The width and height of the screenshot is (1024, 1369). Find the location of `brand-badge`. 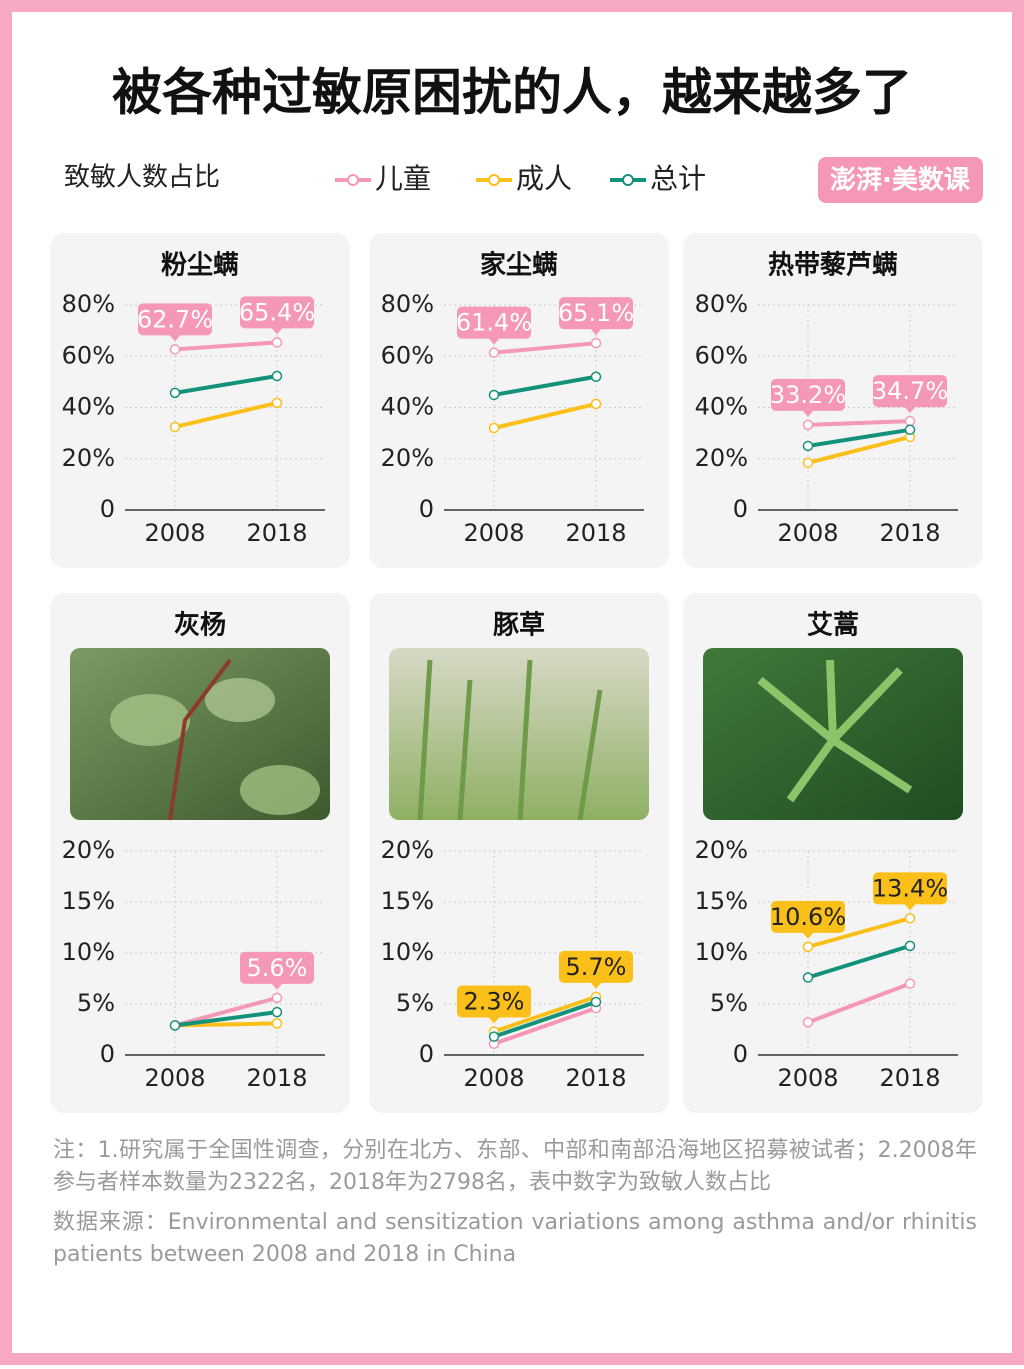

brand-badge is located at coordinates (900, 180).